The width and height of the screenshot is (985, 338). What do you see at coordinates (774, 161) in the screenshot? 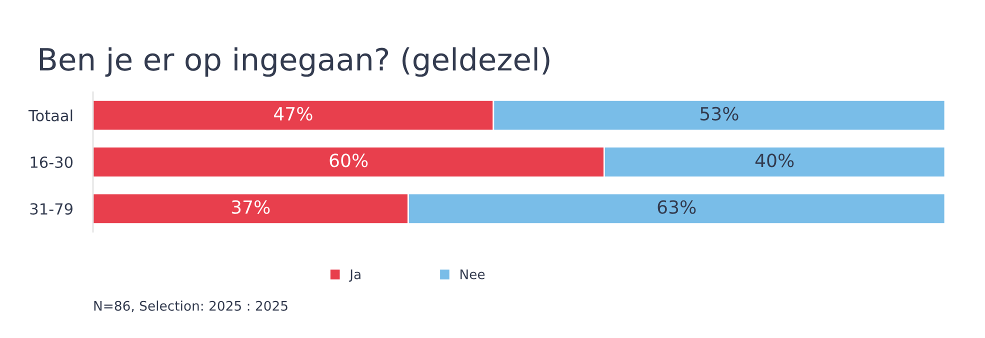
I see `data-label: 40%` at bounding box center [774, 161].